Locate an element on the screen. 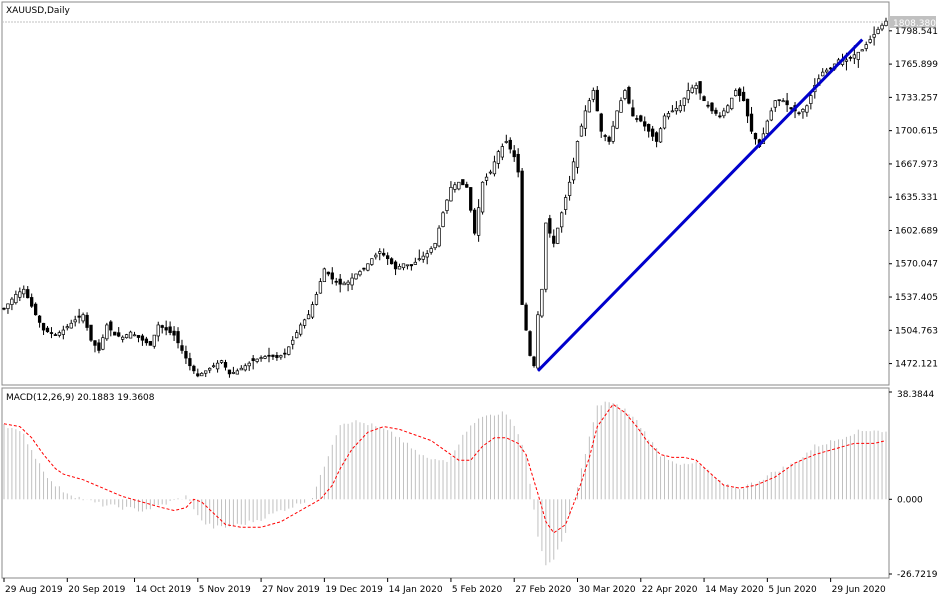  price-tick-label: 1667.973 is located at coordinates (916, 165).